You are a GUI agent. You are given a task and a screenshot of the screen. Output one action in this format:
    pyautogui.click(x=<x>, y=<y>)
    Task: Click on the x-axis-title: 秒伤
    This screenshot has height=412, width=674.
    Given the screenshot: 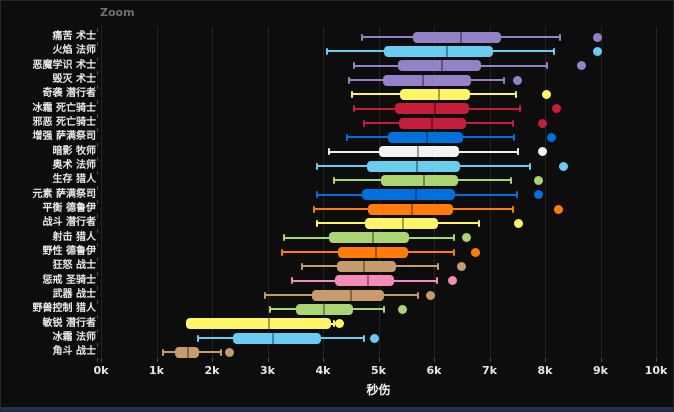 What is the action you would take?
    pyautogui.click(x=378, y=390)
    